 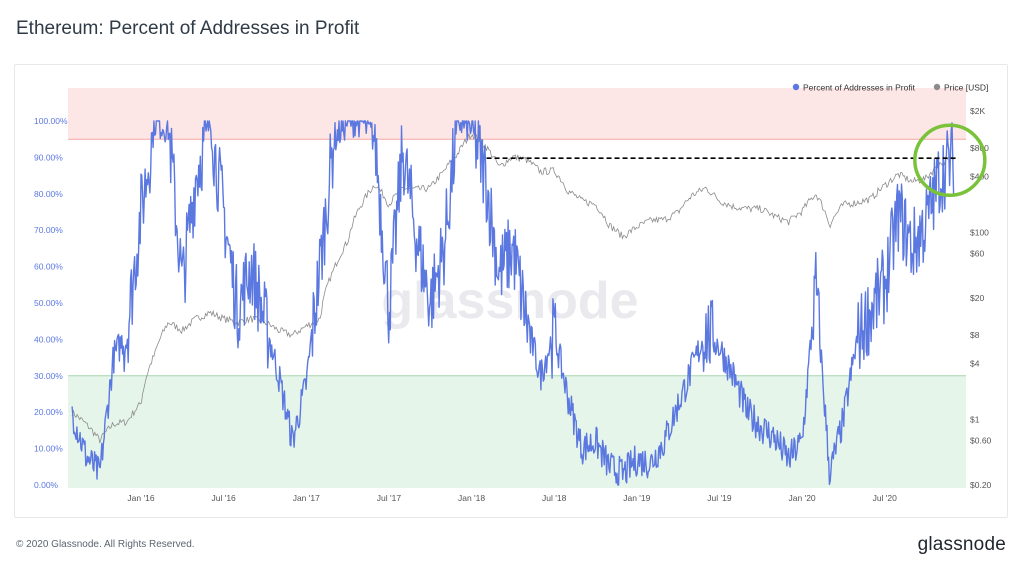 I want to click on legend-swatch-price, so click(x=937, y=87).